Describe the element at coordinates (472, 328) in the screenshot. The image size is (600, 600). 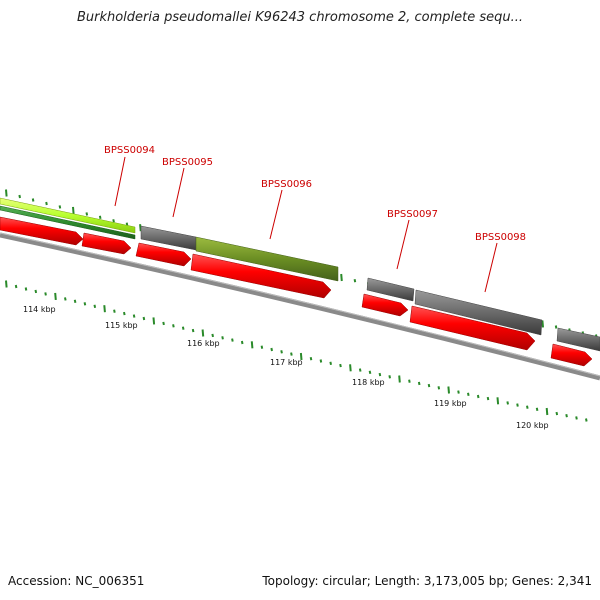
I see `gene-arrow-bpss0098` at that location.